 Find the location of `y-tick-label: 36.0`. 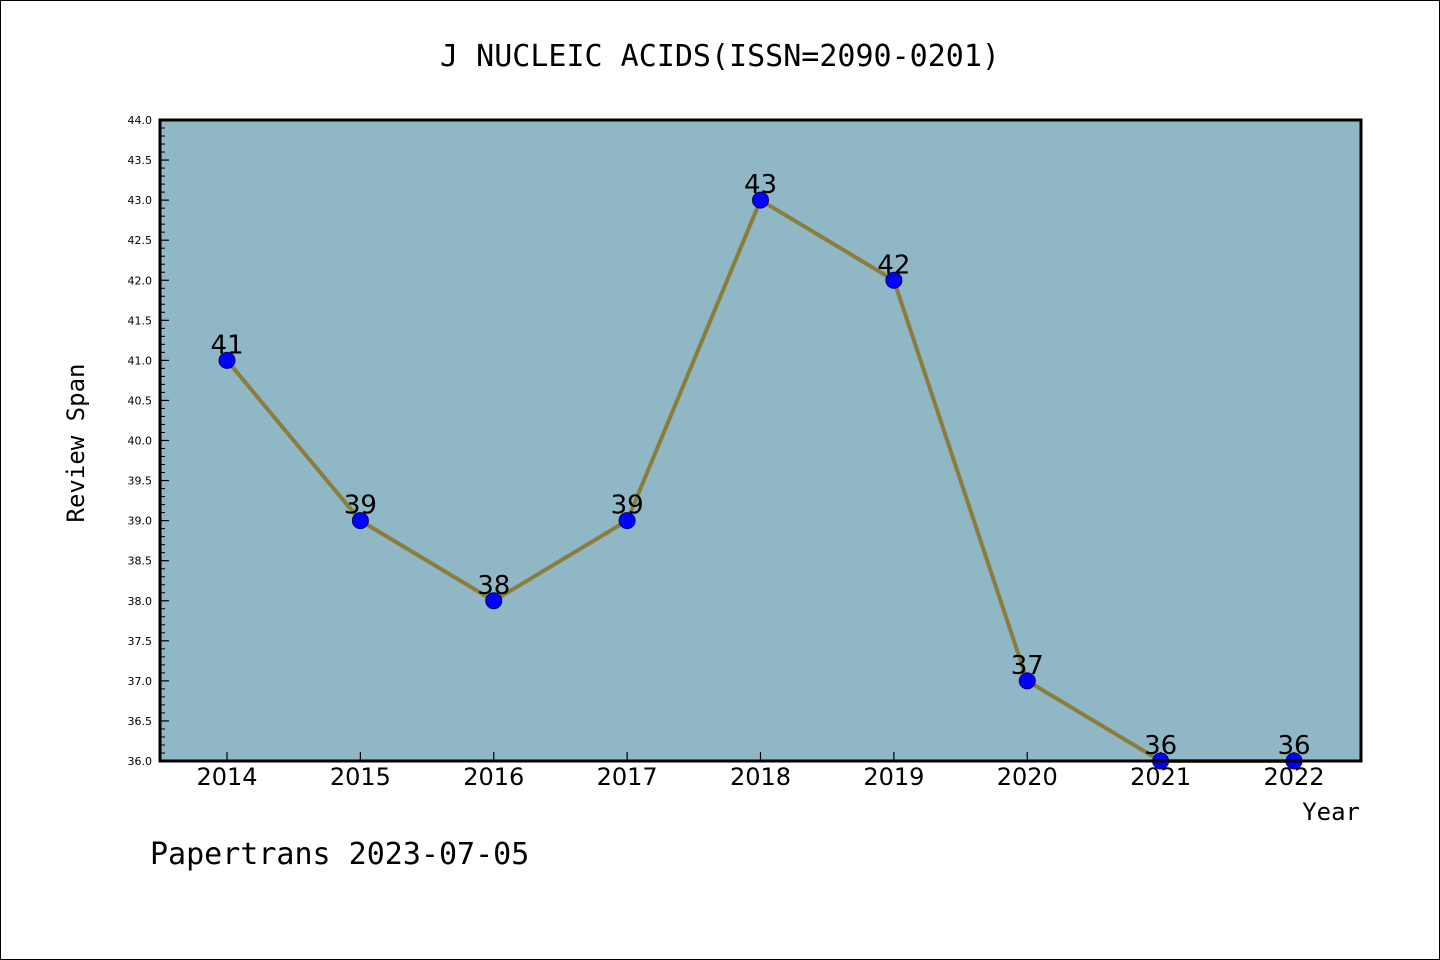

y-tick-label: 36.0 is located at coordinates (140, 761).